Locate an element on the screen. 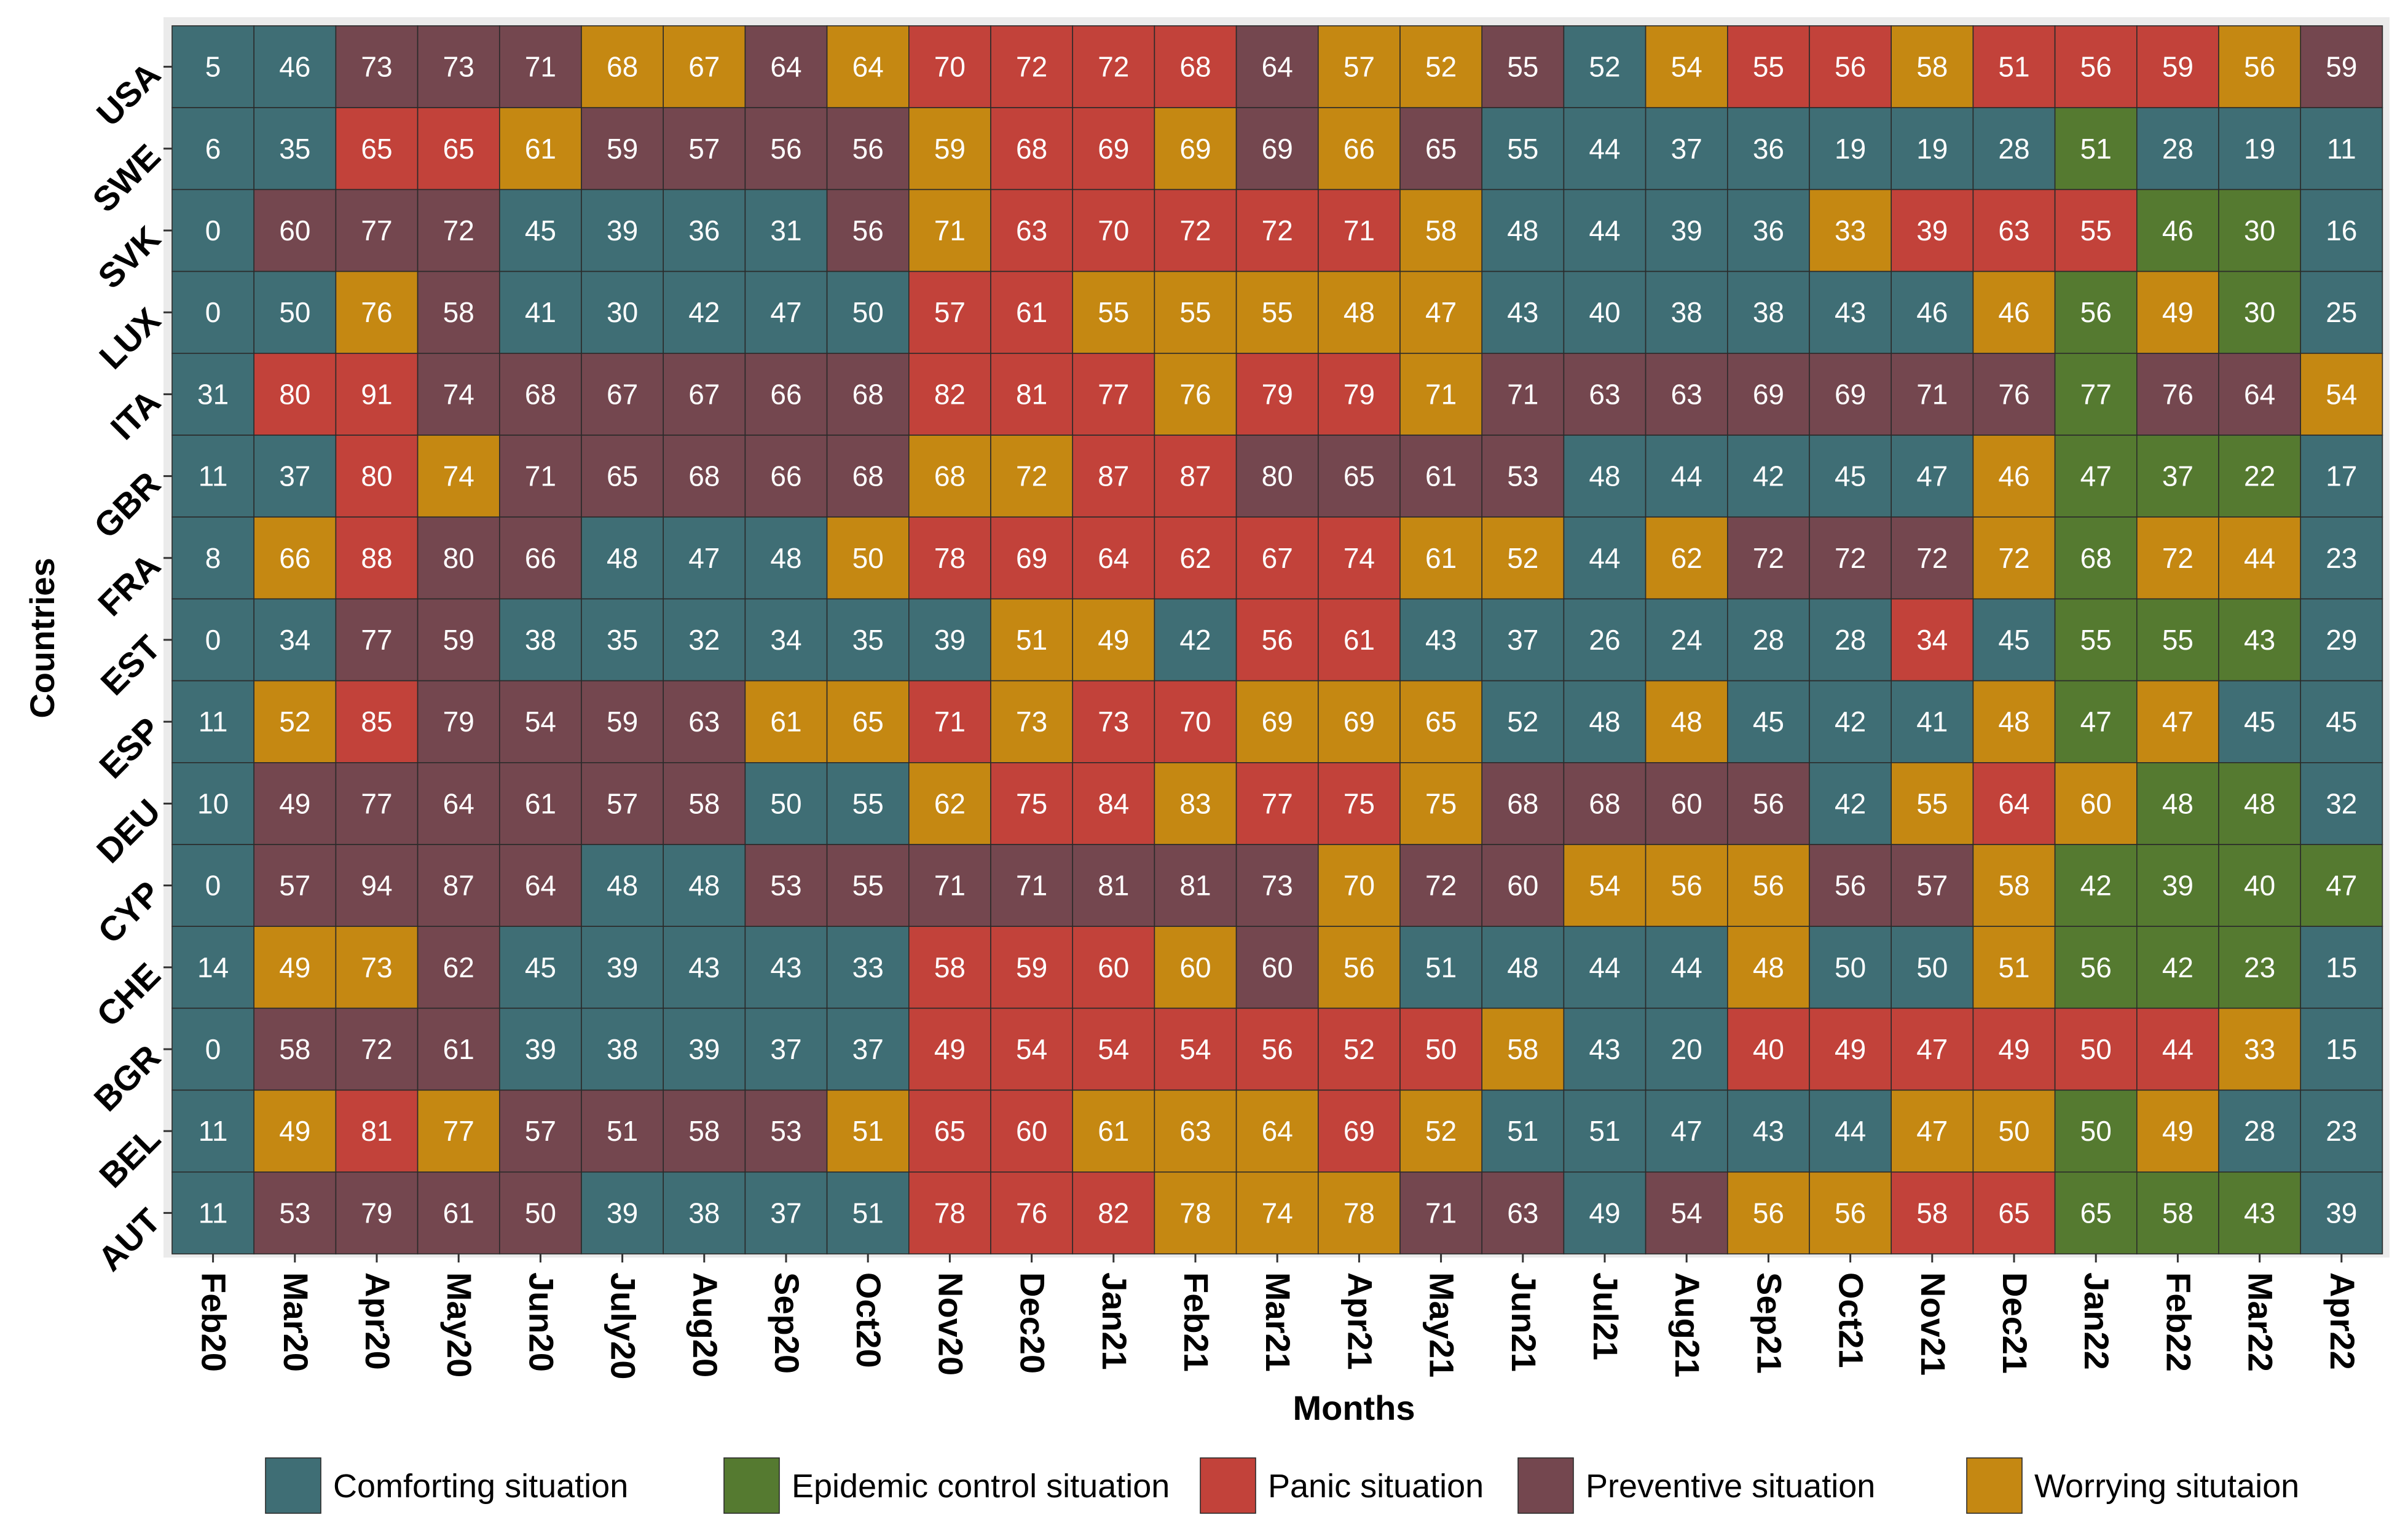  cell-value-label: 72 is located at coordinates (1113, 67).